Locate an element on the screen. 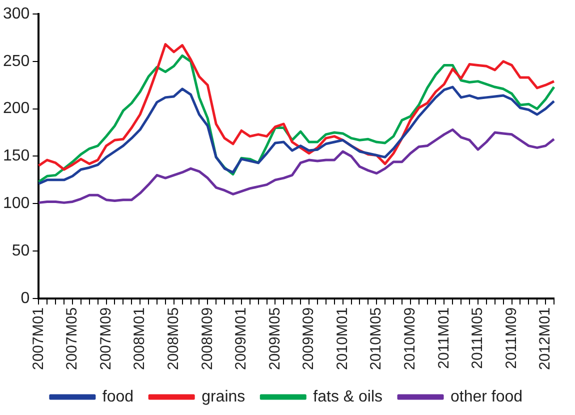 This screenshot has width=575, height=415. legend-label: food is located at coordinates (118, 397).